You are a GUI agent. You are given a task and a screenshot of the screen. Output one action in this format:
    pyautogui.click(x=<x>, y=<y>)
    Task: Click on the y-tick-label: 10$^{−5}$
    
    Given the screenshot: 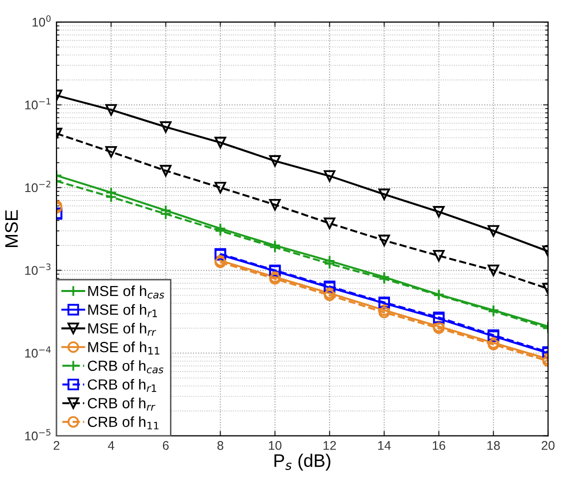 What is the action you would take?
    pyautogui.click(x=37, y=434)
    